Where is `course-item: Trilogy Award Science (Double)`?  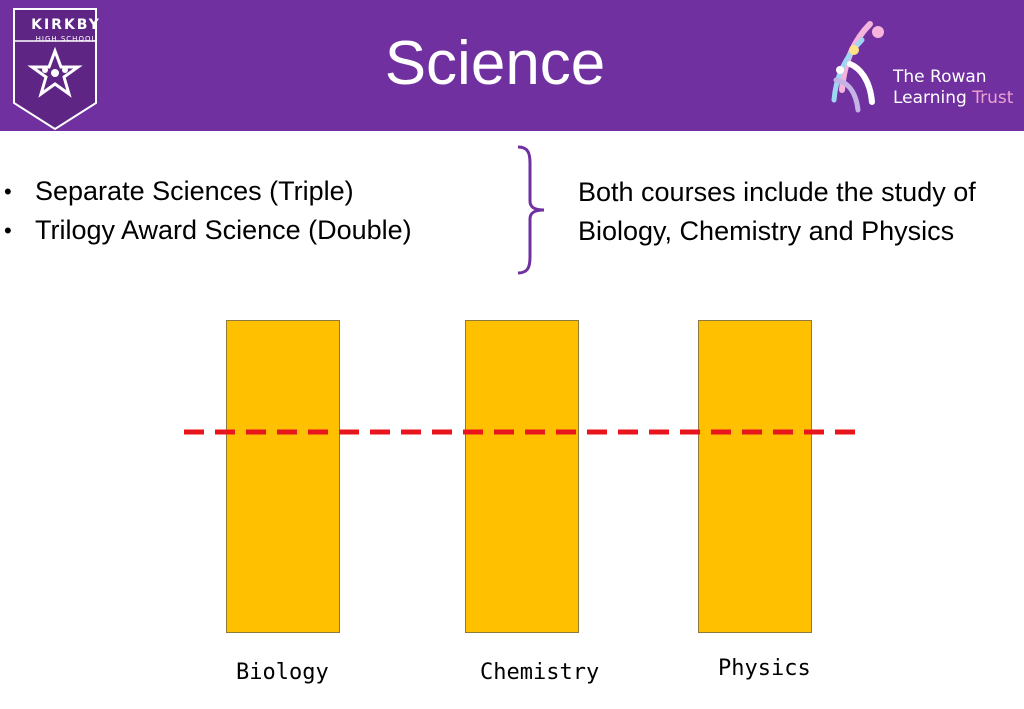
course-item: Trilogy Award Science (Double) is located at coordinates (206, 230).